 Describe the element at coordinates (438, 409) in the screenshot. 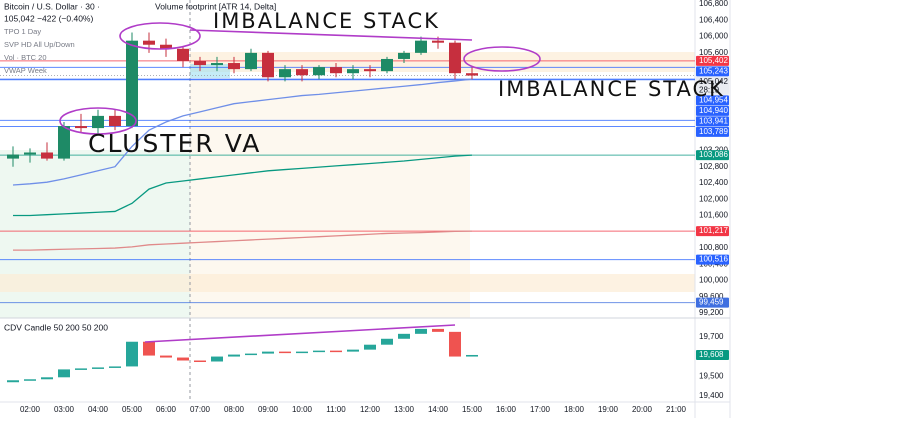

I see `x-tick-label: 14:00` at that location.